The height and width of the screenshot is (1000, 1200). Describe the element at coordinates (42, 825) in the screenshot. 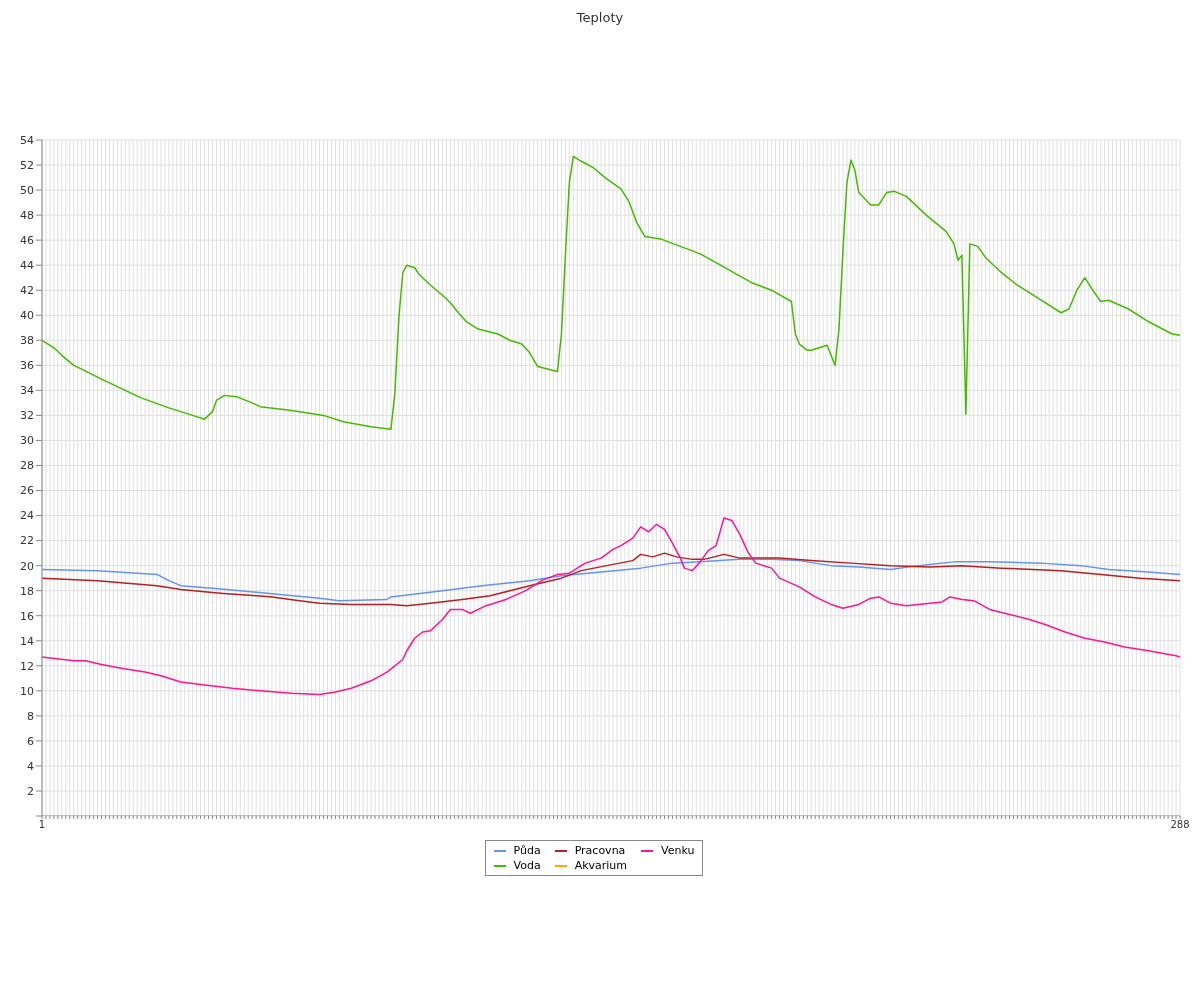

I see `x-tick-label: 1` at that location.